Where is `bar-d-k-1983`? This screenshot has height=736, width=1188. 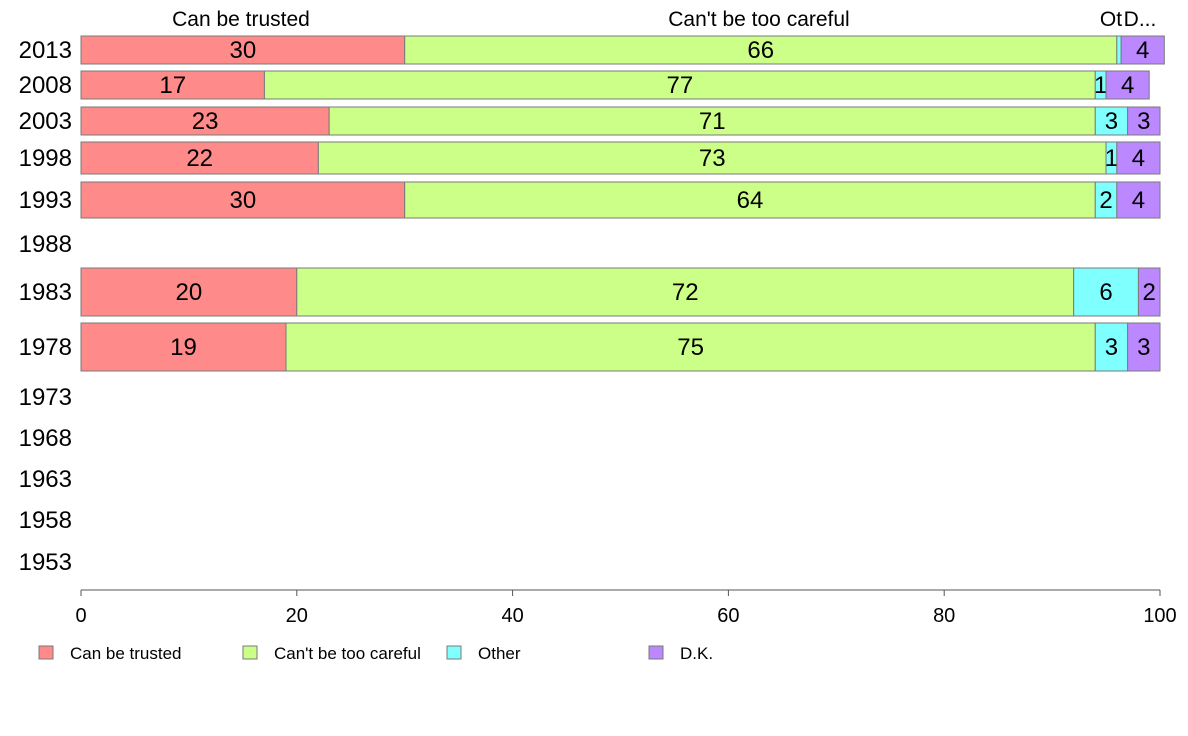
bar-d-k-1983 is located at coordinates (1149, 292).